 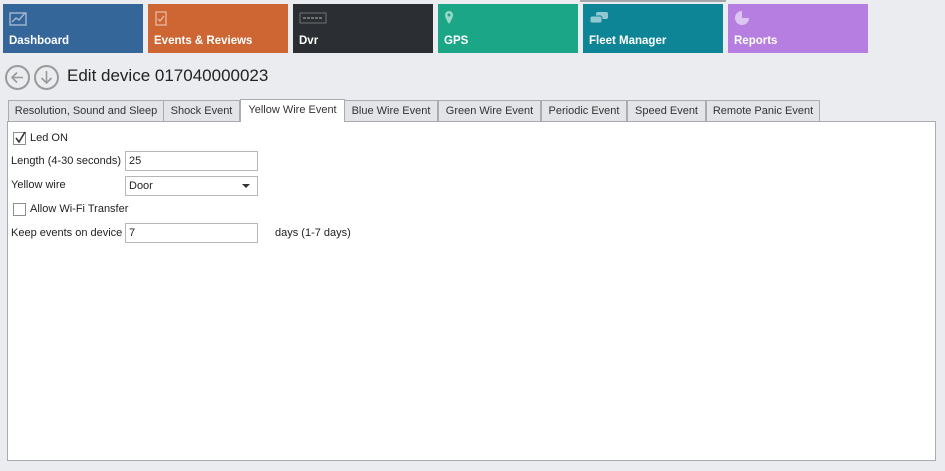 What do you see at coordinates (798, 28) in the screenshot?
I see `nav-tile-reports: Reports` at bounding box center [798, 28].